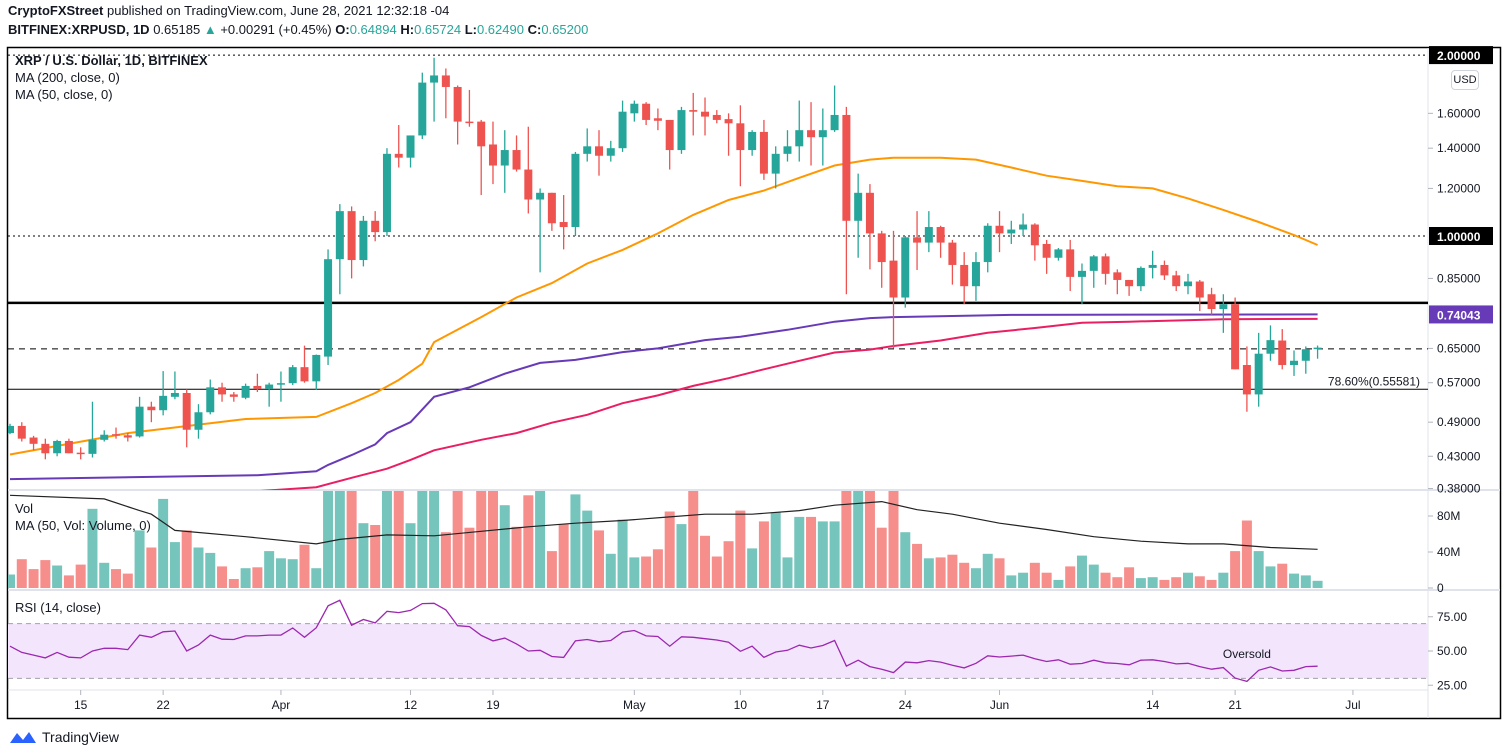 The height and width of the screenshot is (755, 1508). I want to click on legend-volume-ma: MA (50, Vol: Volume, 0), so click(83, 525).